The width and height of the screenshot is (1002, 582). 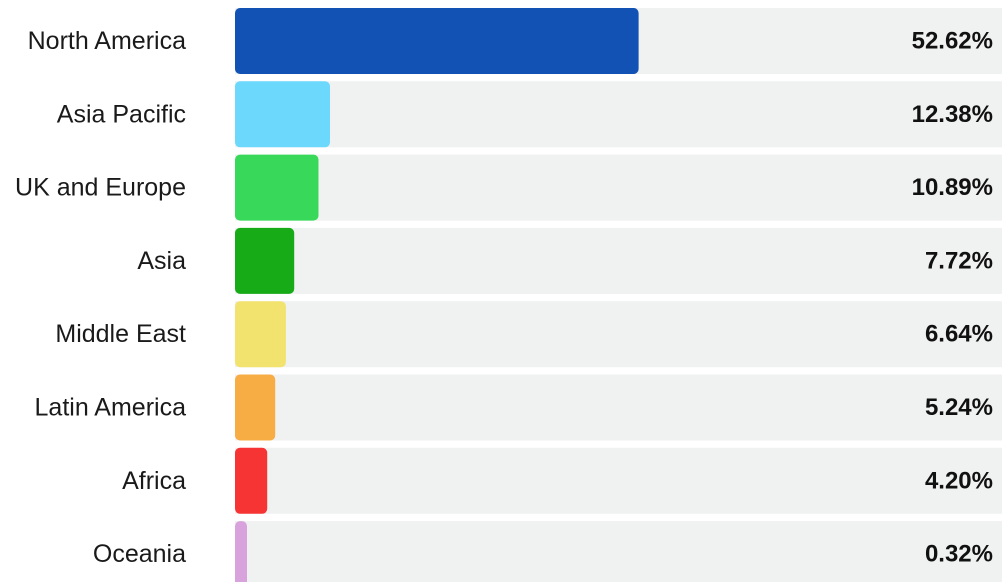 I want to click on bar-middle-east, so click(x=260, y=334).